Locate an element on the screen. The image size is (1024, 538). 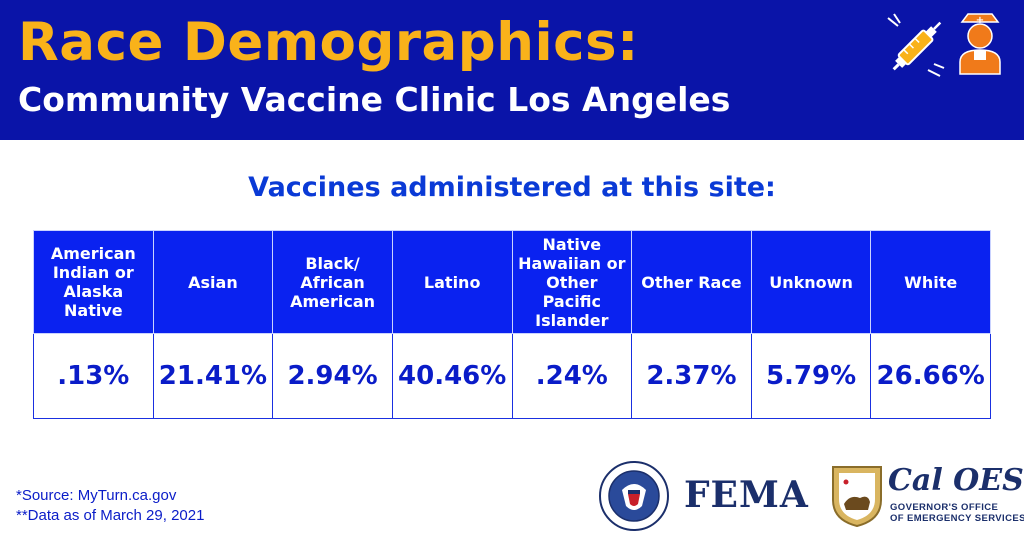
source-note: *Source: MyTurn.ca.gov is located at coordinates (96, 495).